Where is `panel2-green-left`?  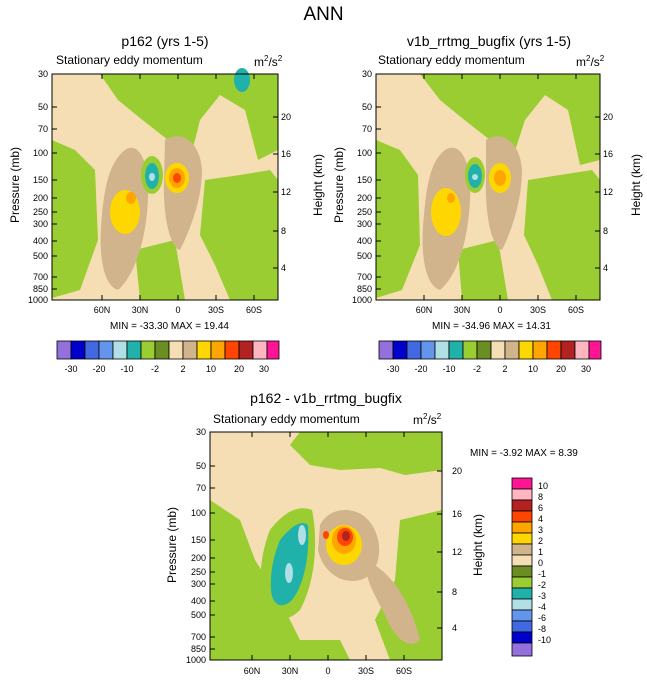 panel2-green-left is located at coordinates (398, 219).